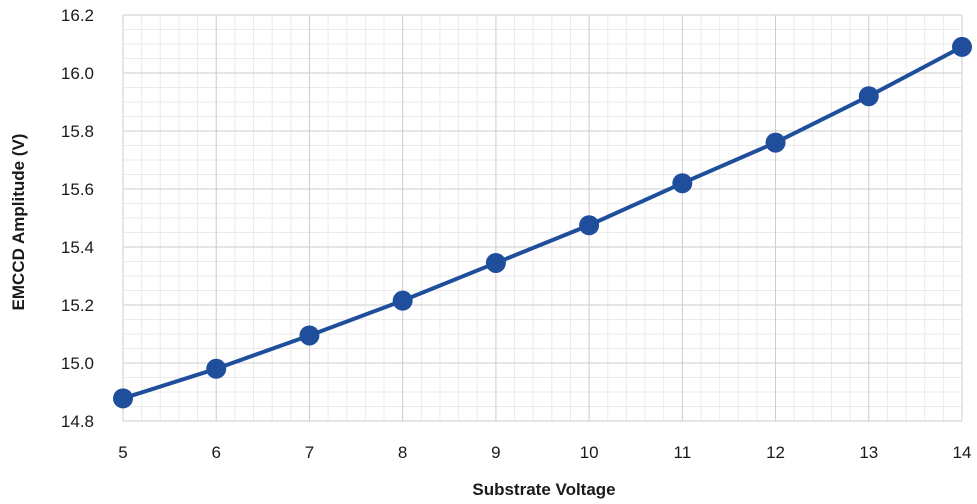 Image resolution: width=977 pixels, height=504 pixels. I want to click on x-axis-title: Substrate Voltage, so click(543, 489).